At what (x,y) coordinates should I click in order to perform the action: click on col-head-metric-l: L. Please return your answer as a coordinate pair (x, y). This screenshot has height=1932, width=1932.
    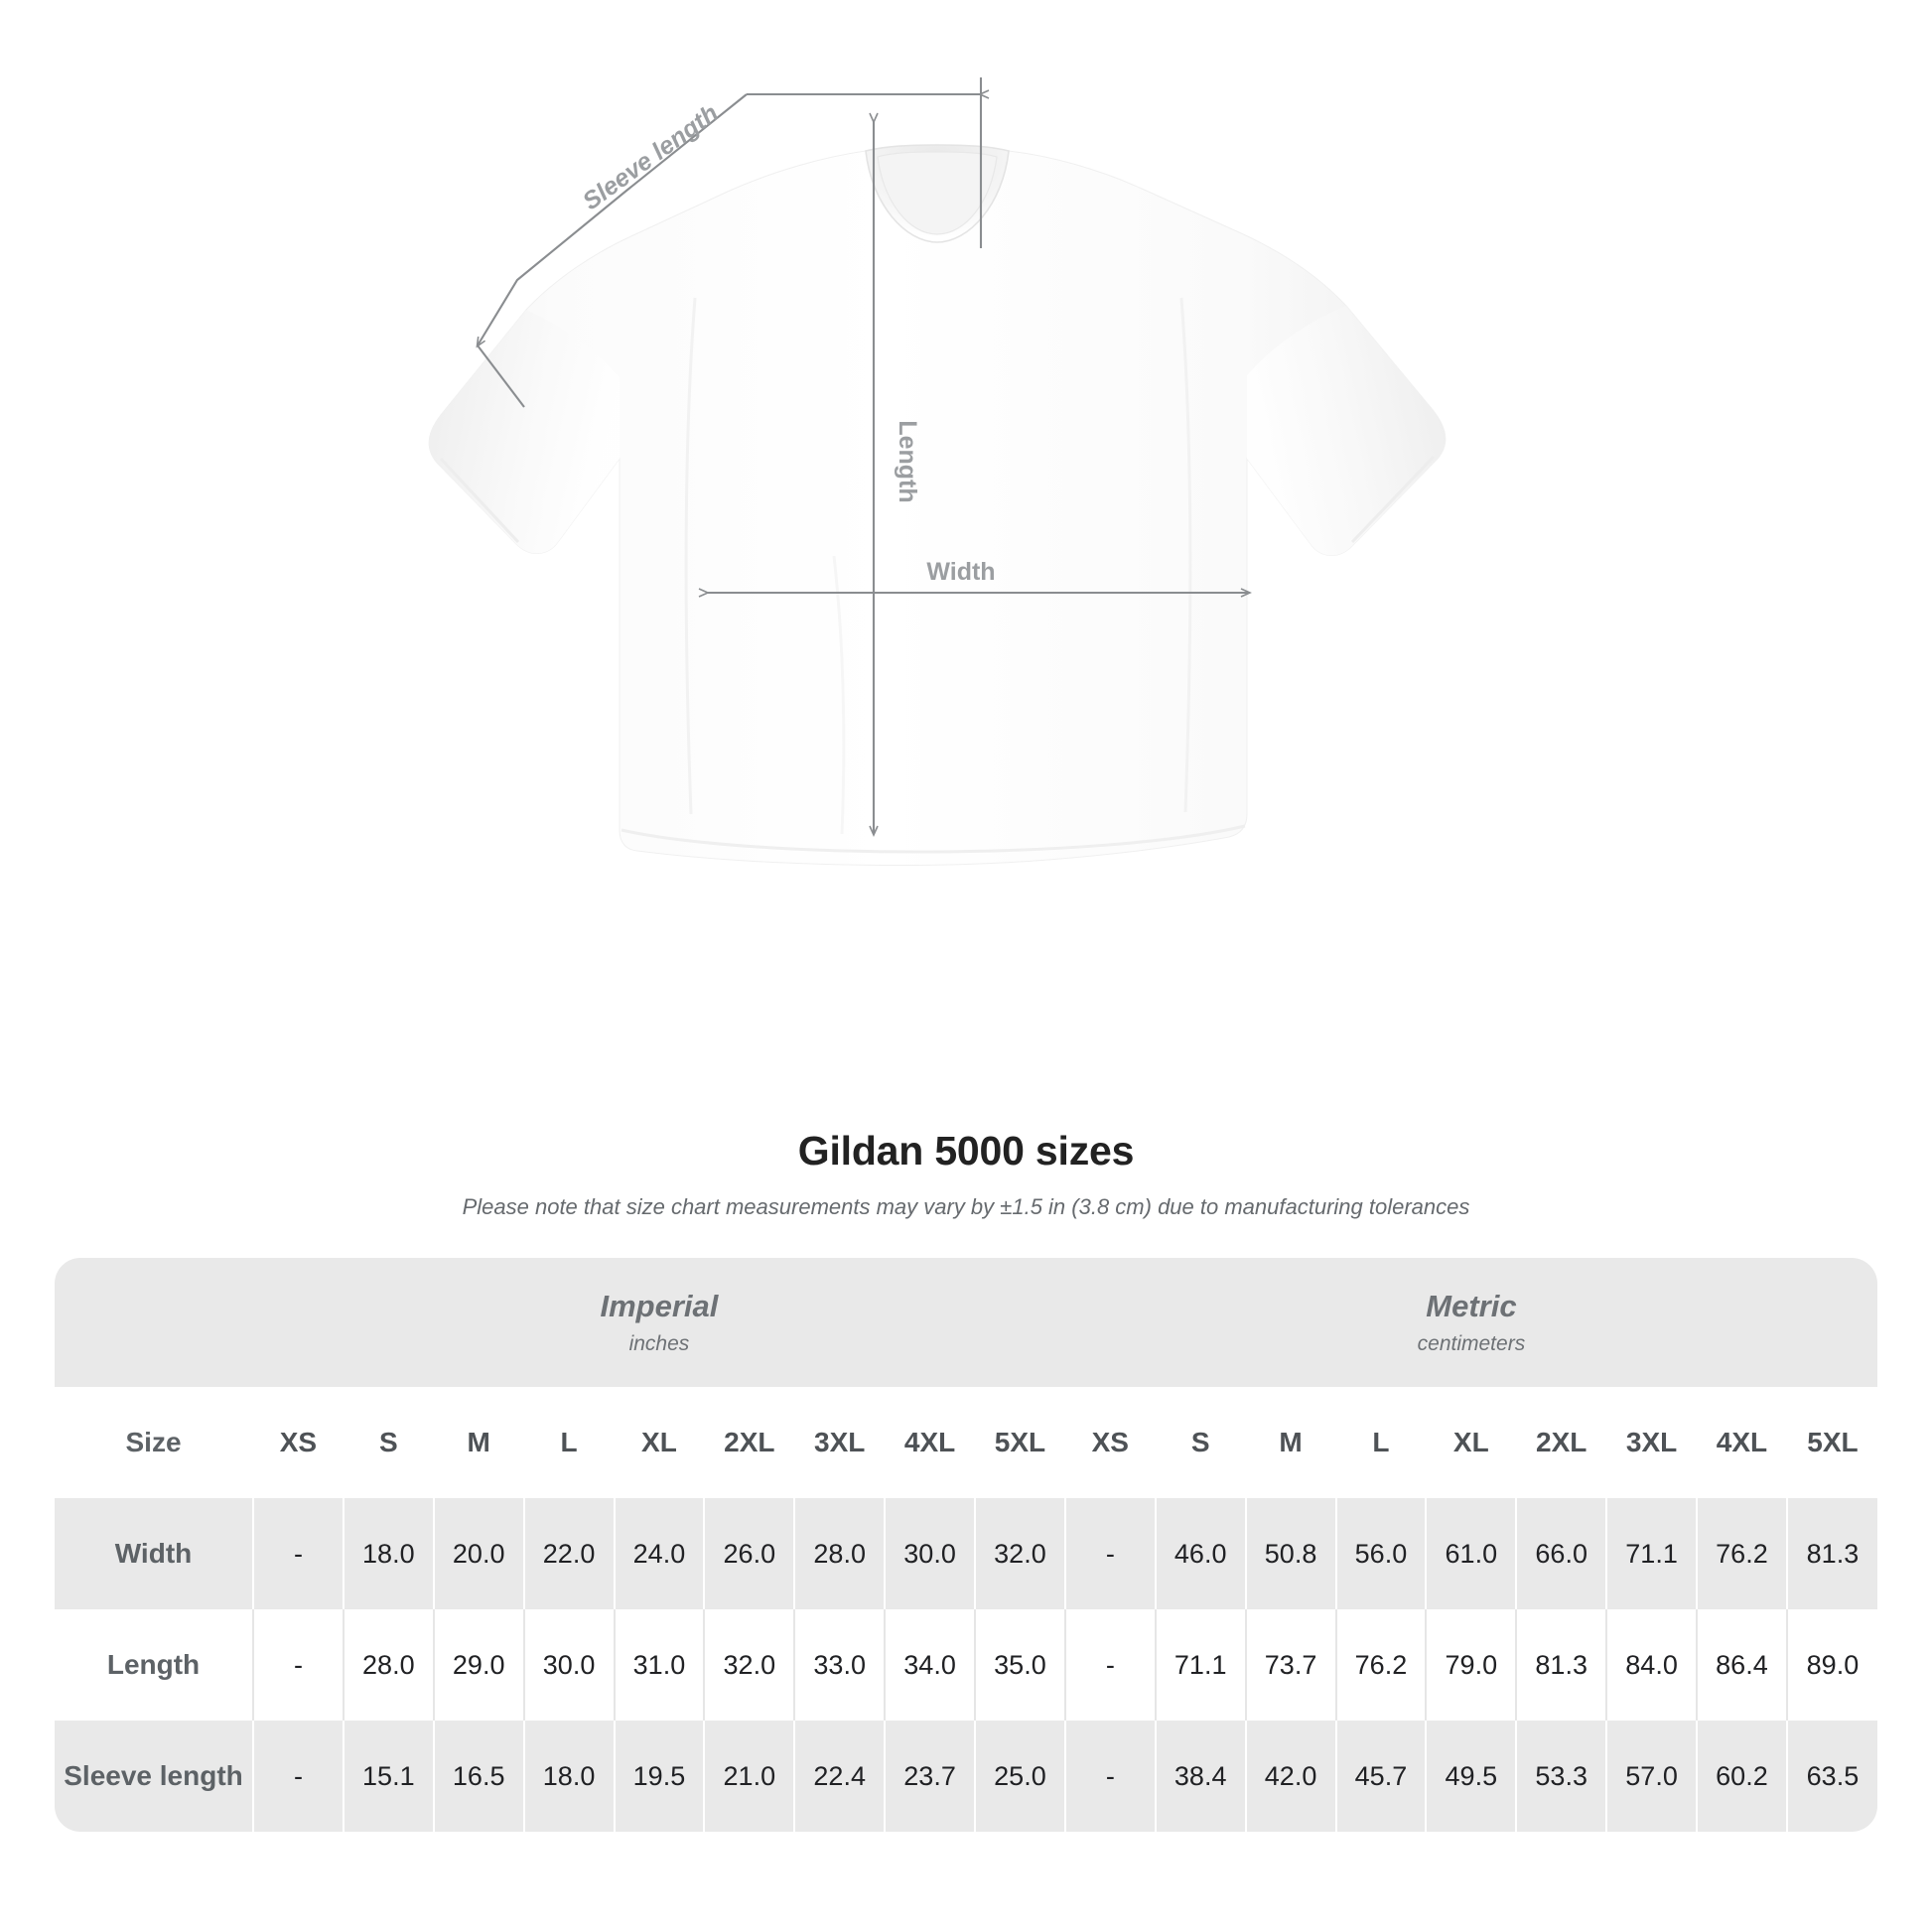
    Looking at the image, I should click on (1380, 1443).